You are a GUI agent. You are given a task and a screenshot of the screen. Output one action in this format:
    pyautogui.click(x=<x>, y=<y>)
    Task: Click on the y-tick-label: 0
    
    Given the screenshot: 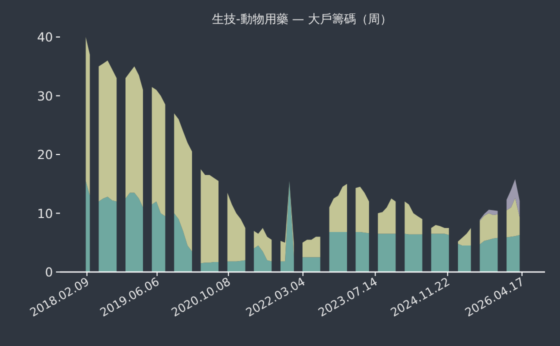 What is the action you would take?
    pyautogui.click(x=49, y=272)
    